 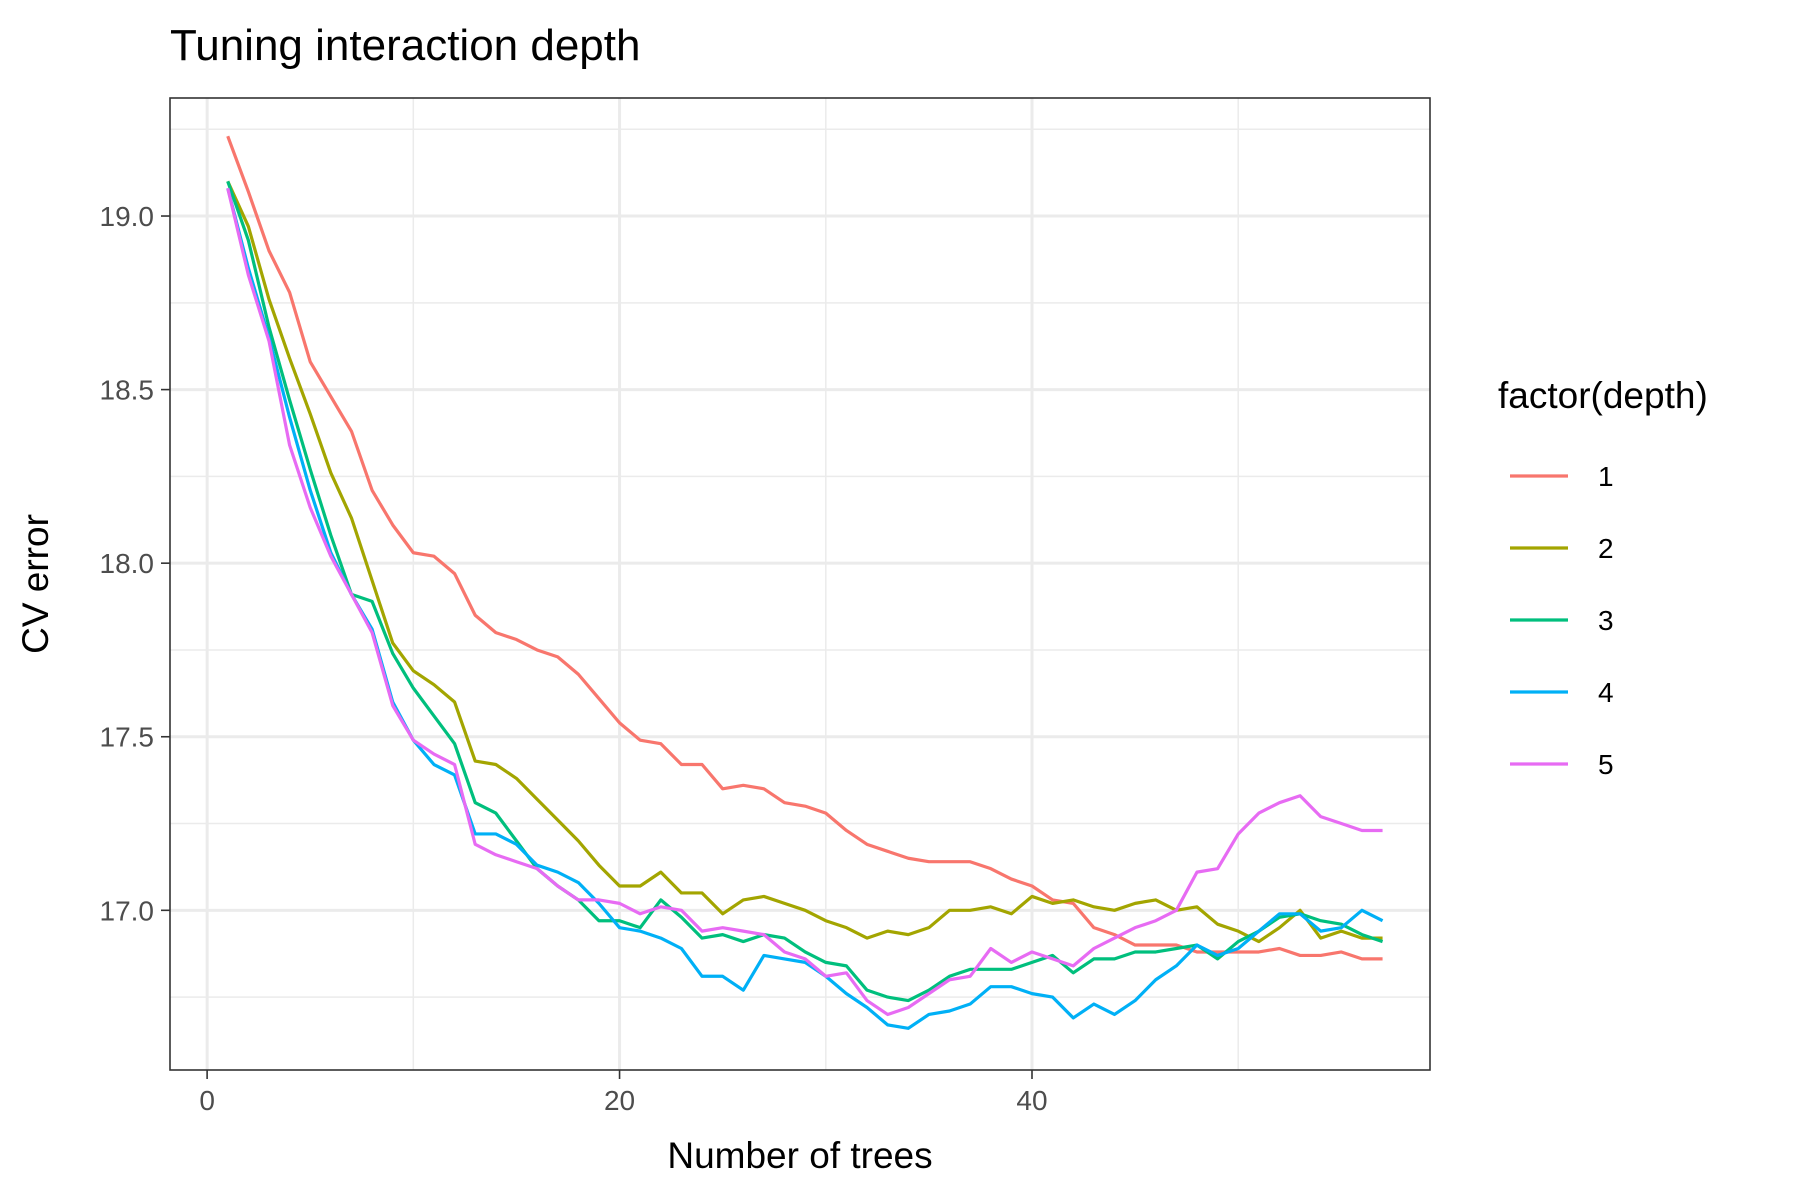 I want to click on y-tick-label: 17.5, so click(x=127, y=737).